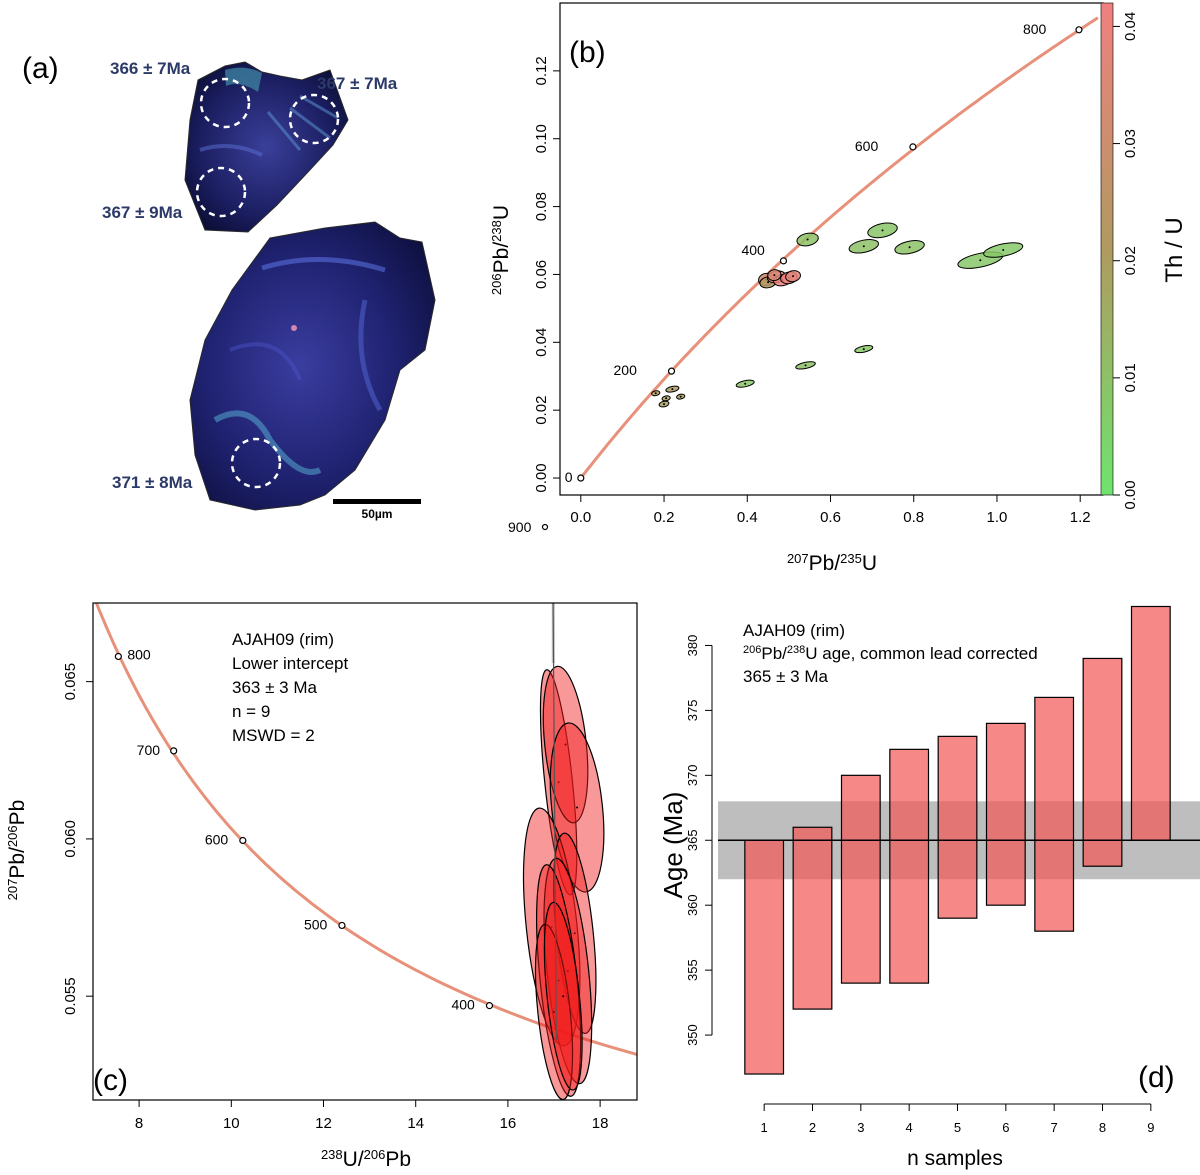  Describe the element at coordinates (357, 83) in the screenshot. I see `spot-age-label: 367 ± 7Ma` at that location.